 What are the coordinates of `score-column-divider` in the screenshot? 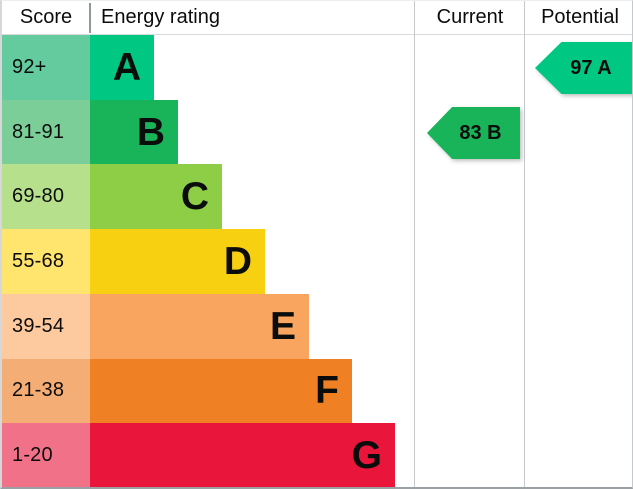 It's located at (90, 18).